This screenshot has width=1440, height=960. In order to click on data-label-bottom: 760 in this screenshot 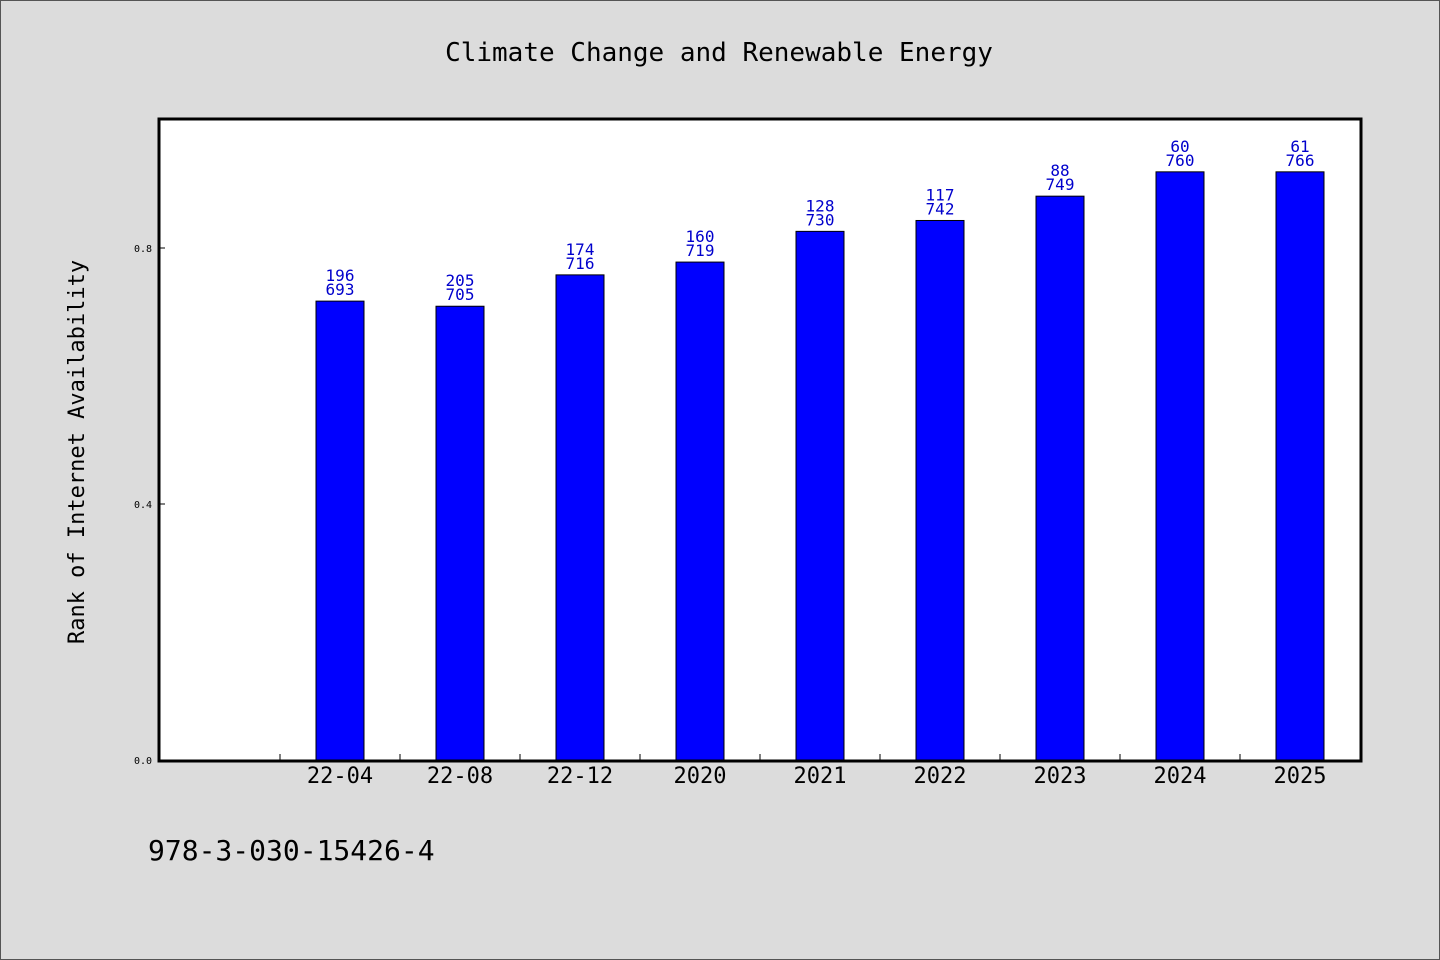, I will do `click(1180, 160)`.